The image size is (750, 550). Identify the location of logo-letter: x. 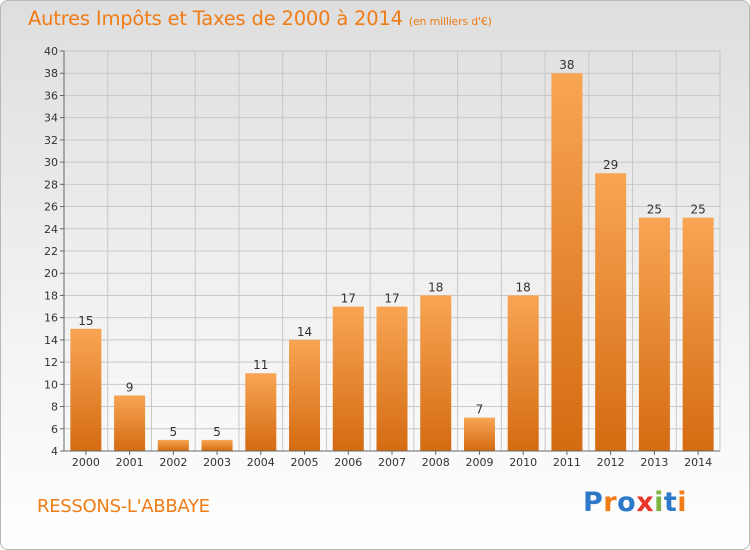
(645, 502).